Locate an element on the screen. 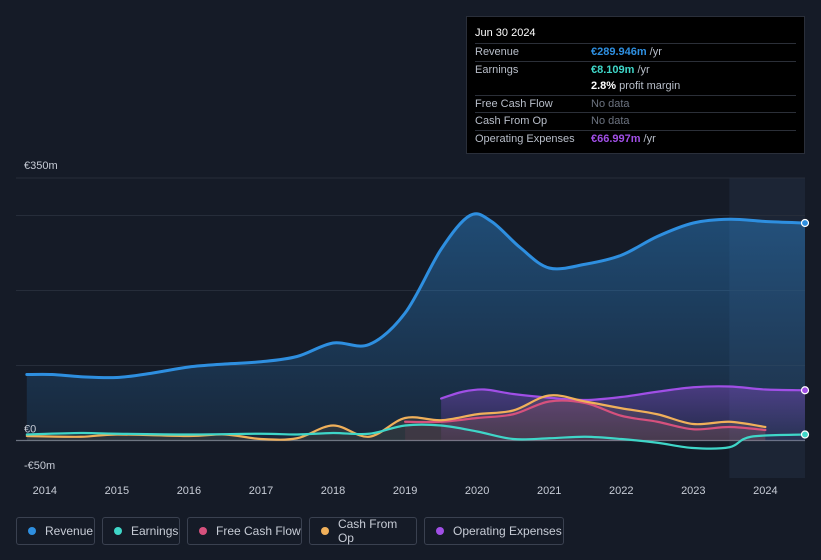 The width and height of the screenshot is (821, 560). free-cash-flow-area is located at coordinates (585, 420).